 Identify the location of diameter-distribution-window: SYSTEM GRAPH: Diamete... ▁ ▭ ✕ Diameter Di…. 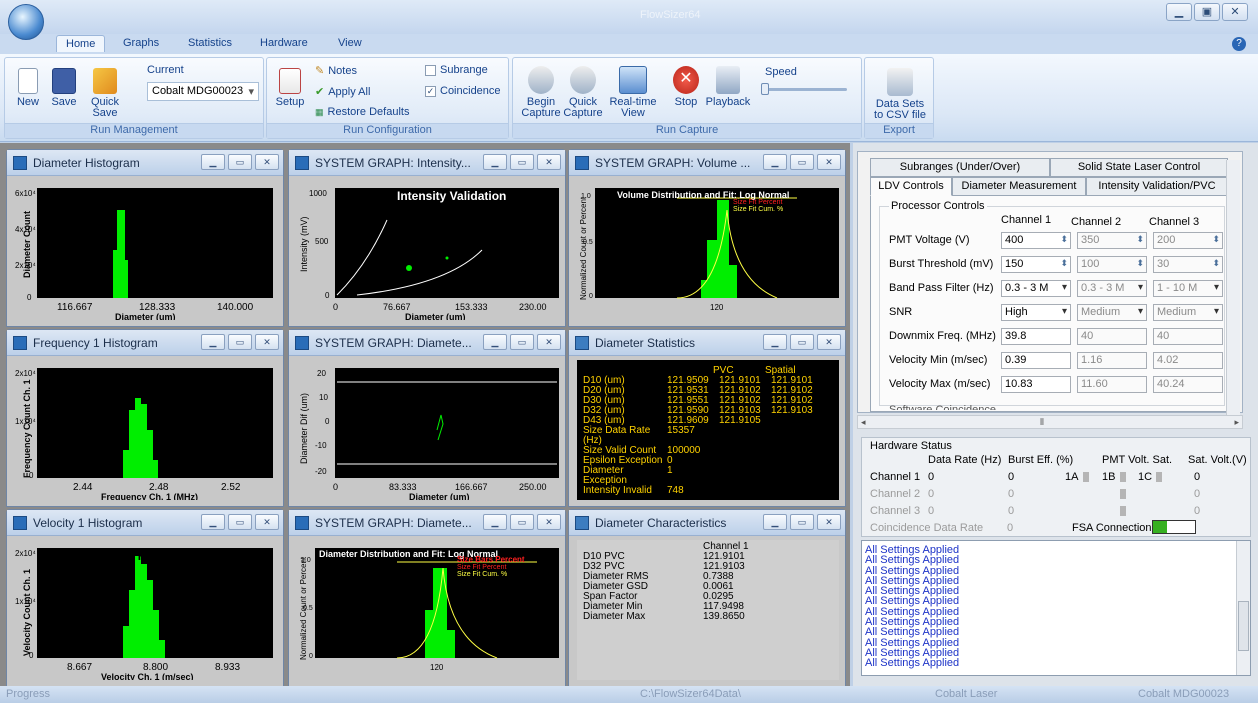
(427, 598).